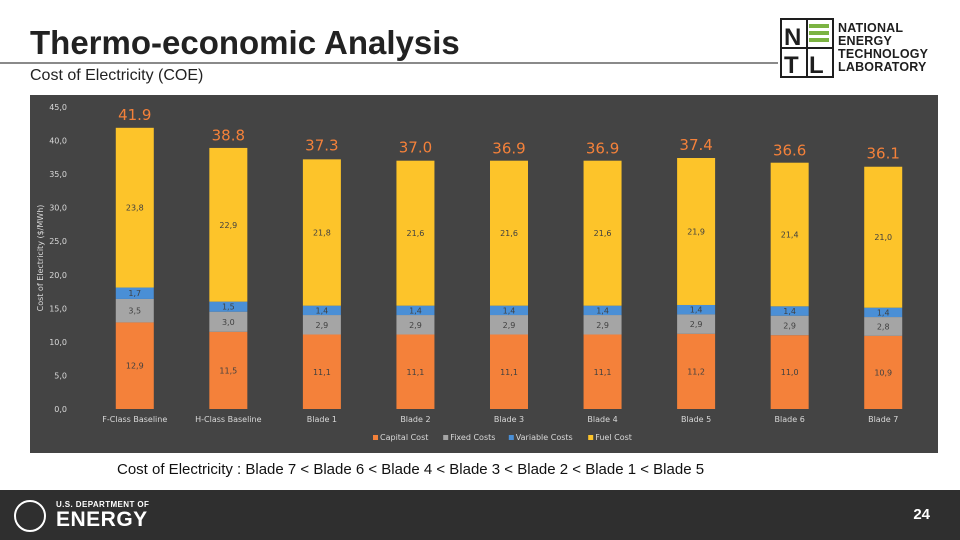  What do you see at coordinates (58, 308) in the screenshot?
I see `y-tick-label: 15,0` at bounding box center [58, 308].